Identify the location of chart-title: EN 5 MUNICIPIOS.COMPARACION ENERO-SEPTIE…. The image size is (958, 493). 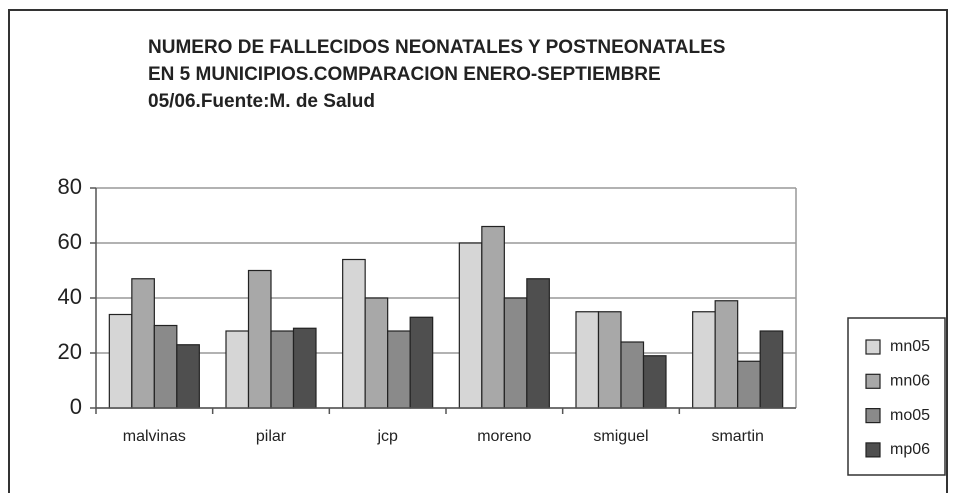
(404, 74).